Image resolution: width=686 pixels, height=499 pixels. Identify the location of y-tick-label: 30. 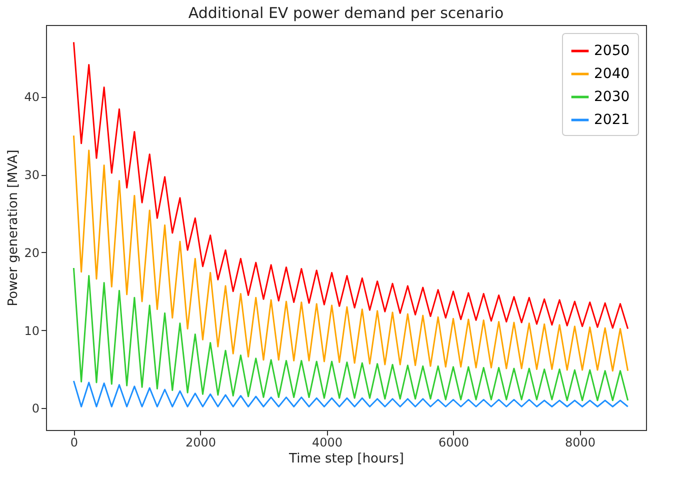
(32, 175).